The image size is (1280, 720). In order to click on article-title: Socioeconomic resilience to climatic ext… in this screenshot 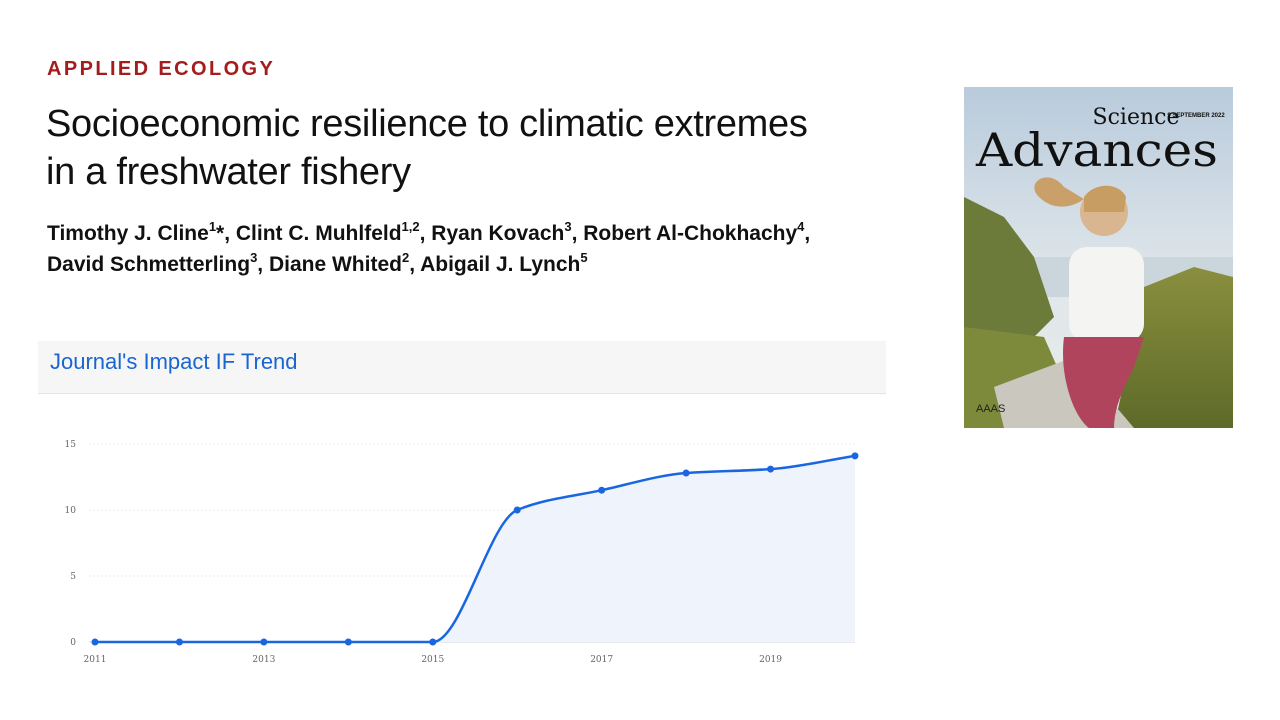, I will do `click(496, 148)`.